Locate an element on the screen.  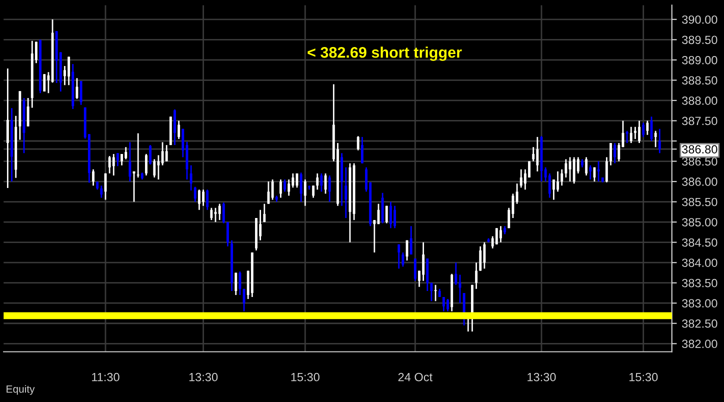
y-tick-label: 388.50 is located at coordinates (700, 80).